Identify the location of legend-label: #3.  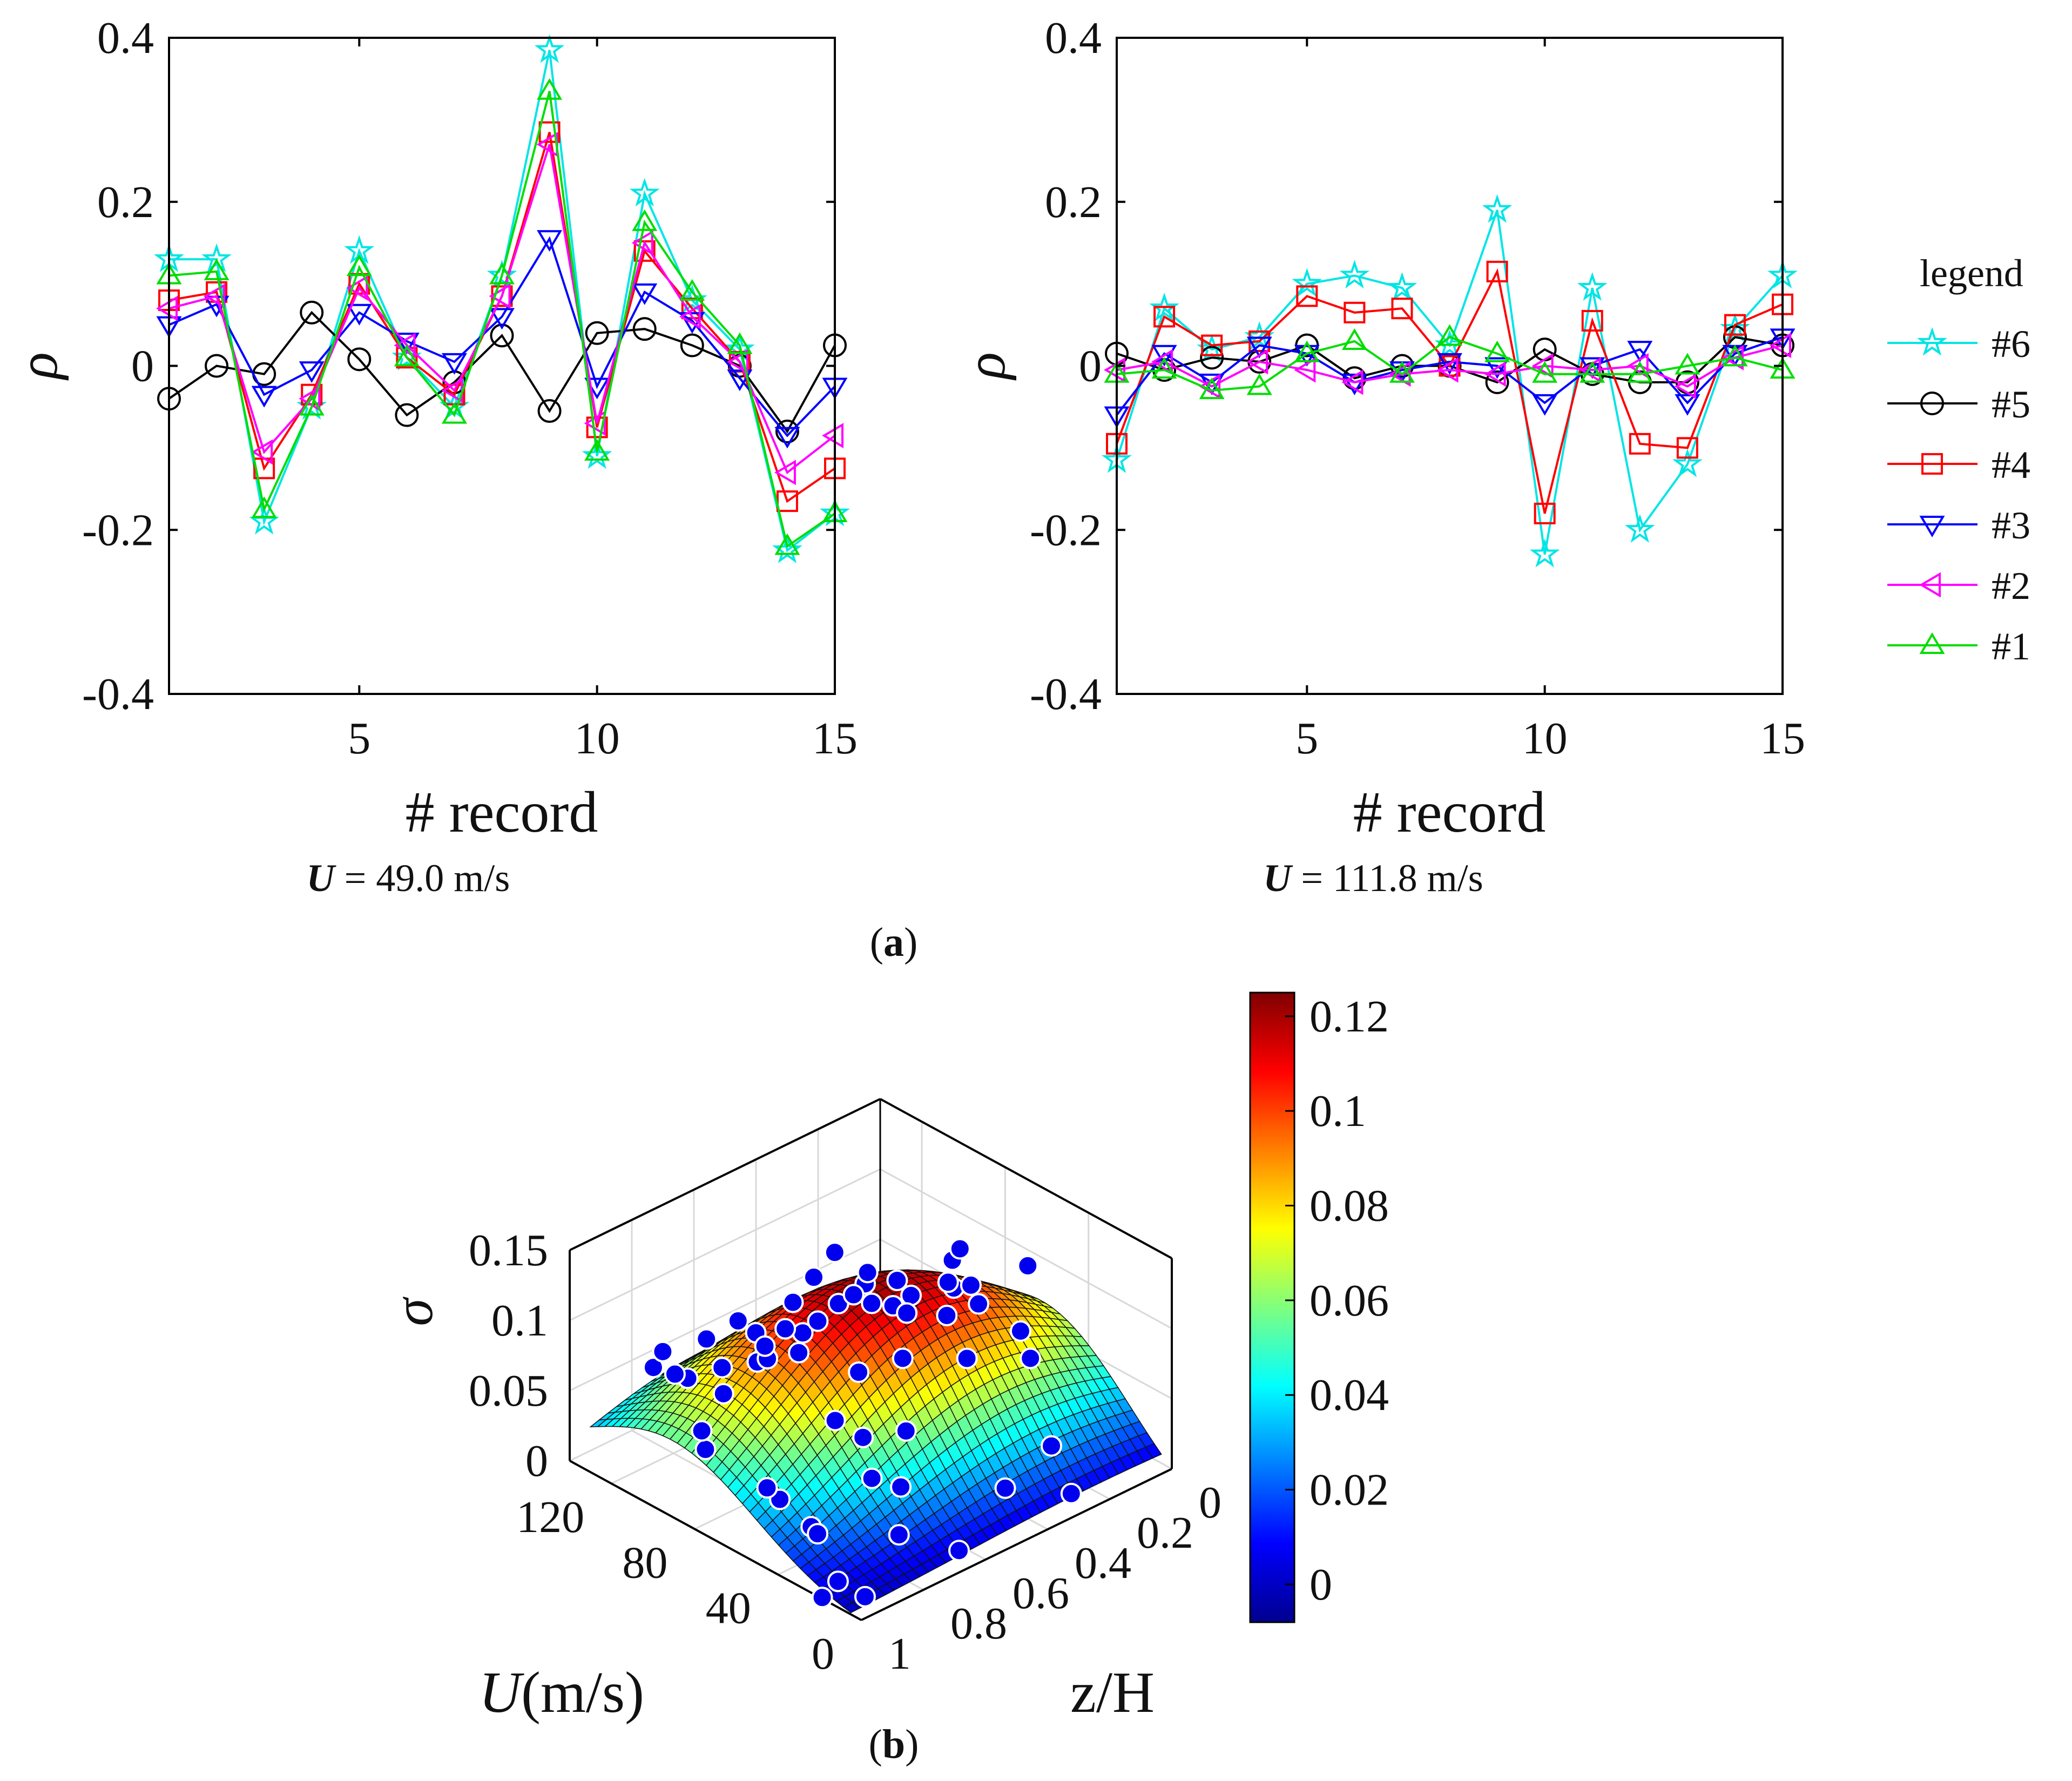
(2011, 525).